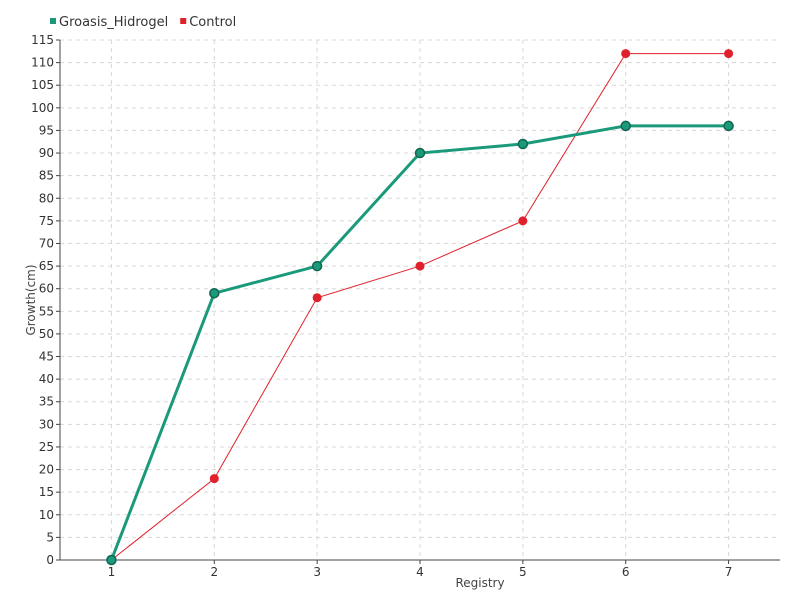  Describe the element at coordinates (626, 572) in the screenshot. I see `x-tick-label: 6` at that location.